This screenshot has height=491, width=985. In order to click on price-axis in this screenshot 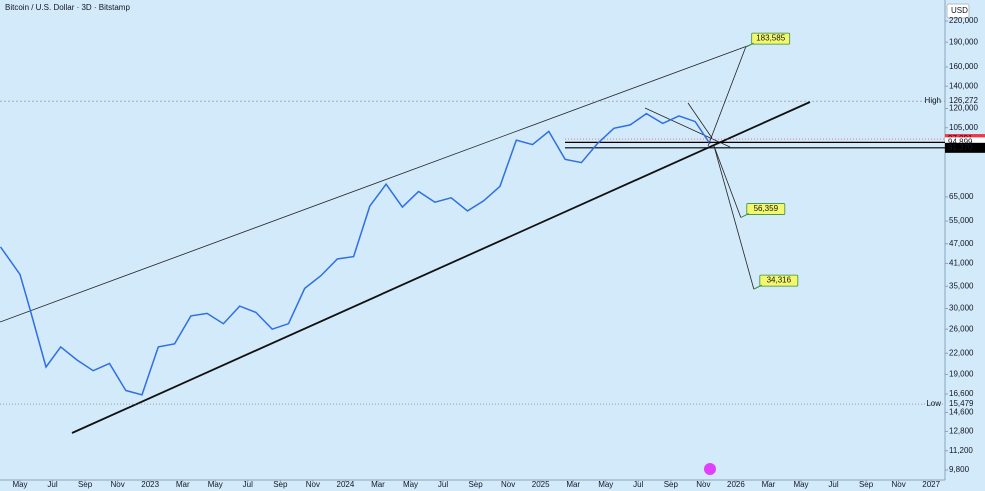, I will do `click(965, 245)`.